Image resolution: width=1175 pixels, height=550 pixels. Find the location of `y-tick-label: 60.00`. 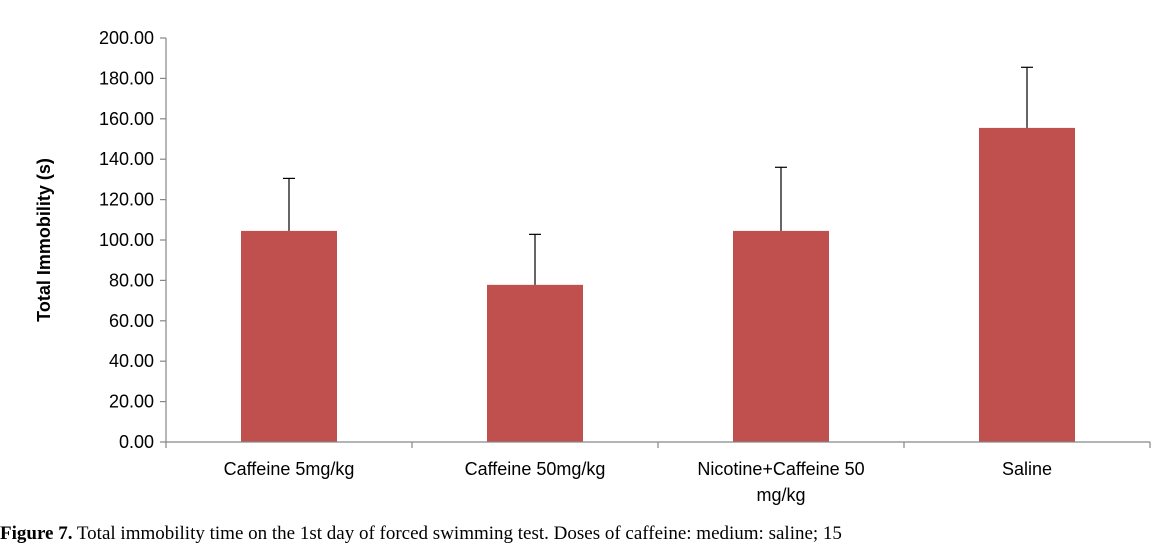

y-tick-label: 60.00 is located at coordinates (131, 321).